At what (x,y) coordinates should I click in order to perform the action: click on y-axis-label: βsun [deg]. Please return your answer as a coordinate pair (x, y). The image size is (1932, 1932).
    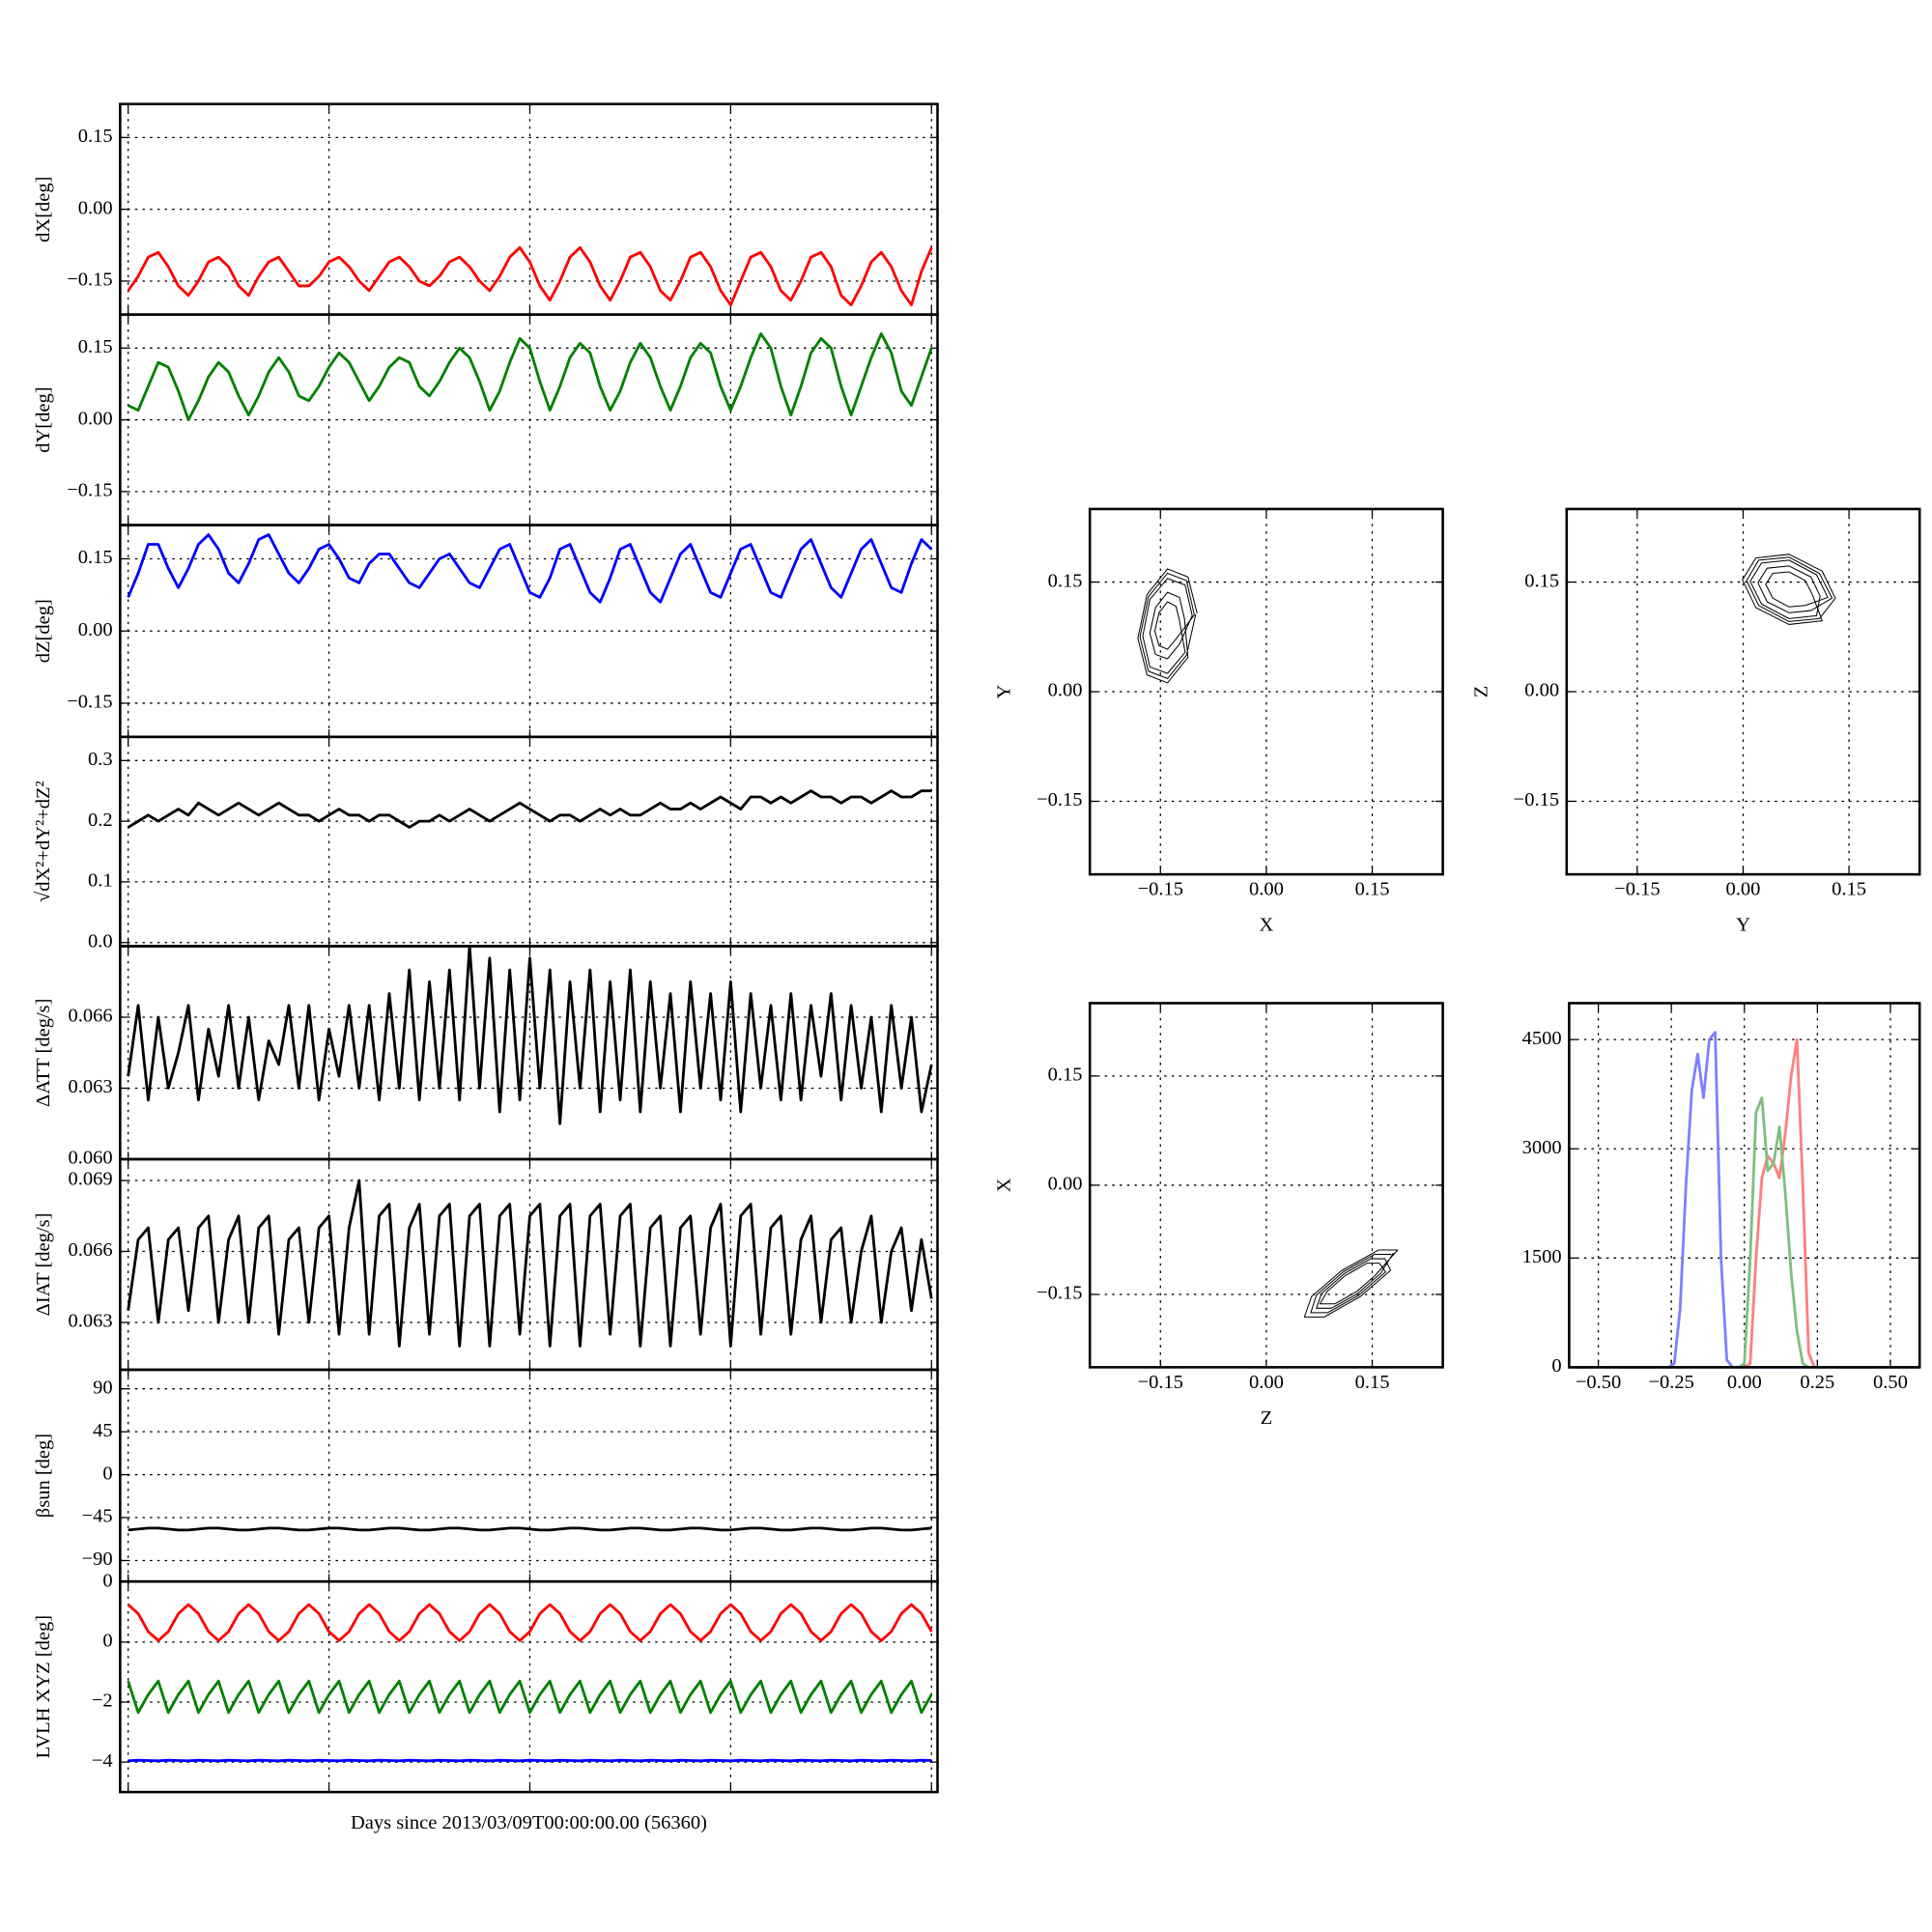
    Looking at the image, I should click on (43, 1476).